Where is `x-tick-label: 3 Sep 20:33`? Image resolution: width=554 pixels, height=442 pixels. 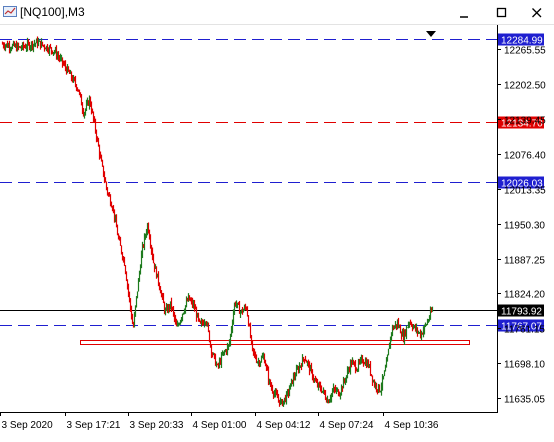 x-tick-label: 3 Sep 20:33 is located at coordinates (157, 425).